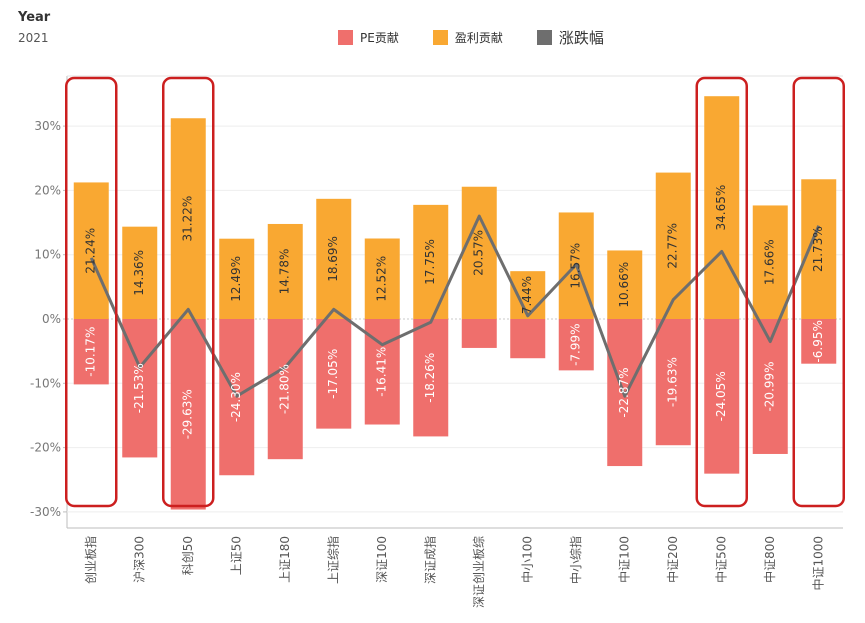 Image resolution: width=865 pixels, height=623 pixels. I want to click on x-tick-label: 上证50, so click(236, 555).